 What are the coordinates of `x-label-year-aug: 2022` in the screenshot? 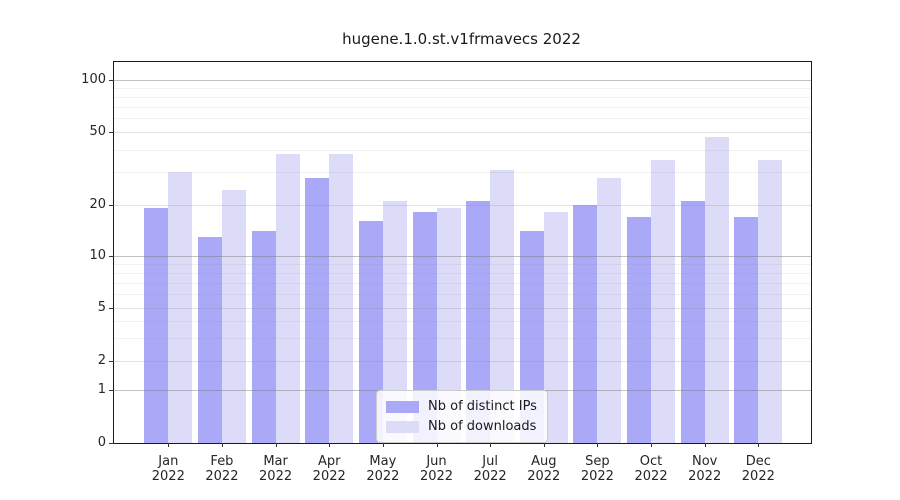 It's located at (544, 476).